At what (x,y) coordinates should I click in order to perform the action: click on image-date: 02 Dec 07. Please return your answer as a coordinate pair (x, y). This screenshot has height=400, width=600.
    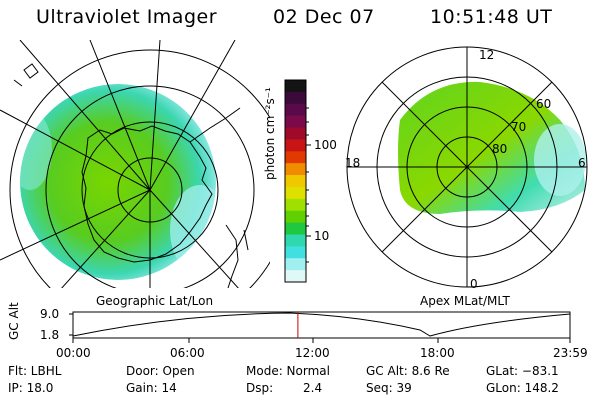
    Looking at the image, I should click on (324, 17).